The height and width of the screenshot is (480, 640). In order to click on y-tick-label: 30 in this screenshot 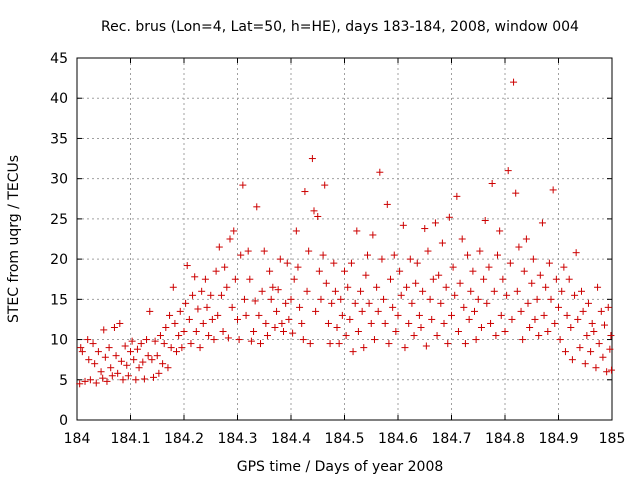, I will do `click(59, 180)`.